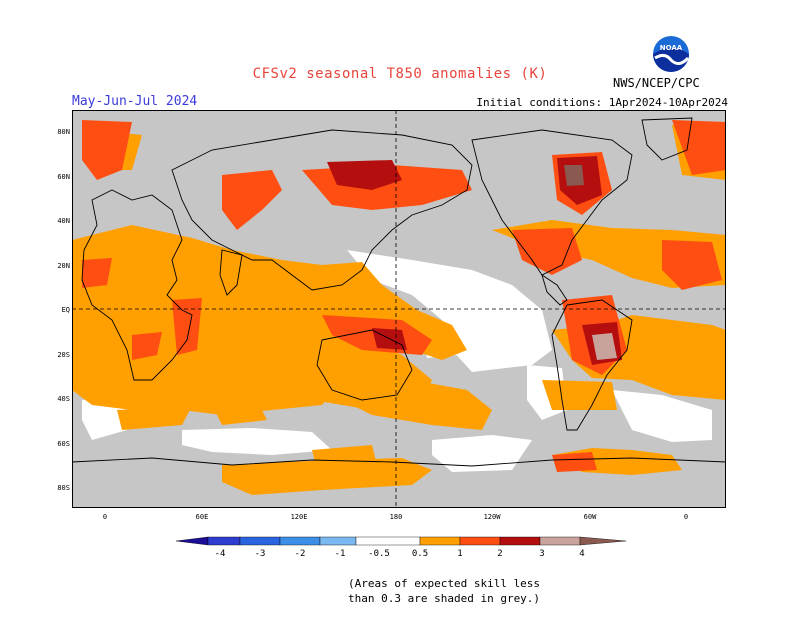 This screenshot has width=800, height=618. What do you see at coordinates (604, 346) in the screenshot?
I see `warm-anomaly-3-4-regions` at bounding box center [604, 346].